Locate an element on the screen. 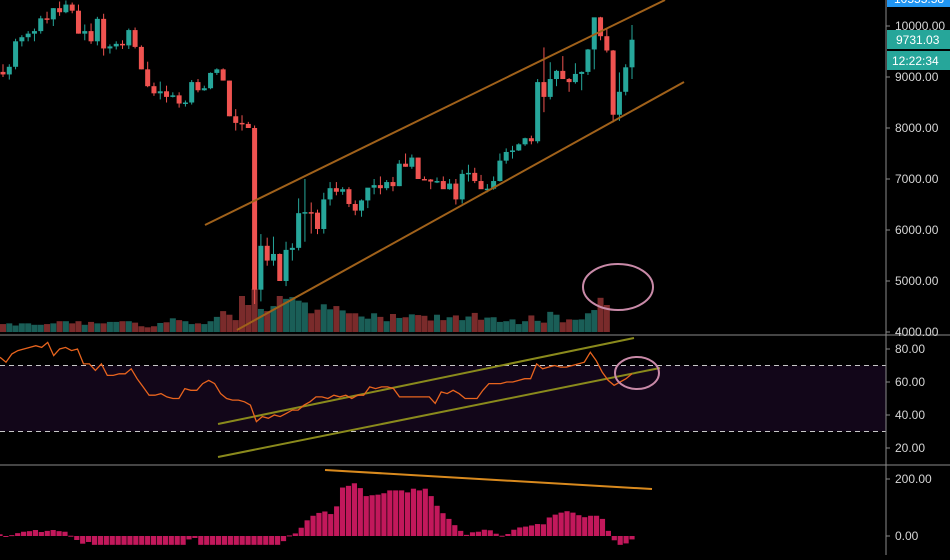  annotation-circles is located at coordinates (621, 326).